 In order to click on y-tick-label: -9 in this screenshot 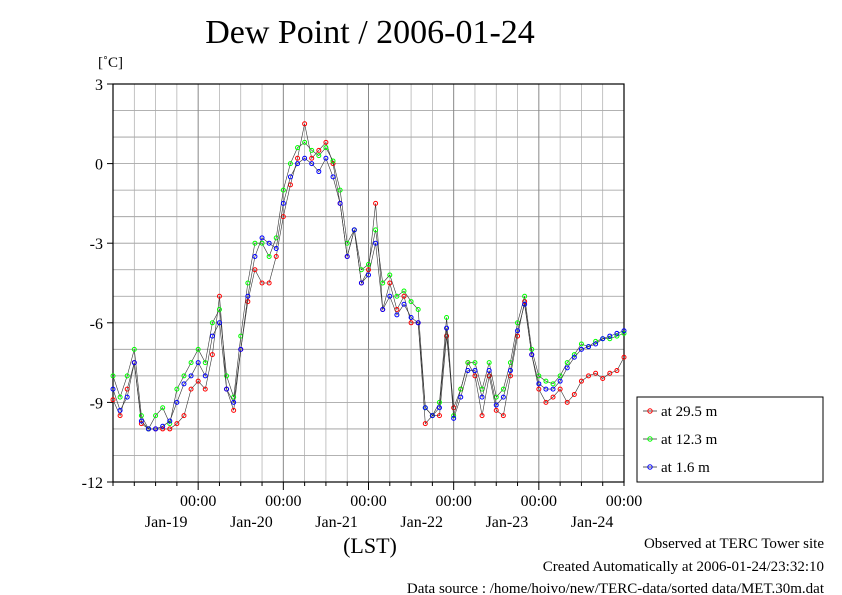, I will do `click(96, 403)`.